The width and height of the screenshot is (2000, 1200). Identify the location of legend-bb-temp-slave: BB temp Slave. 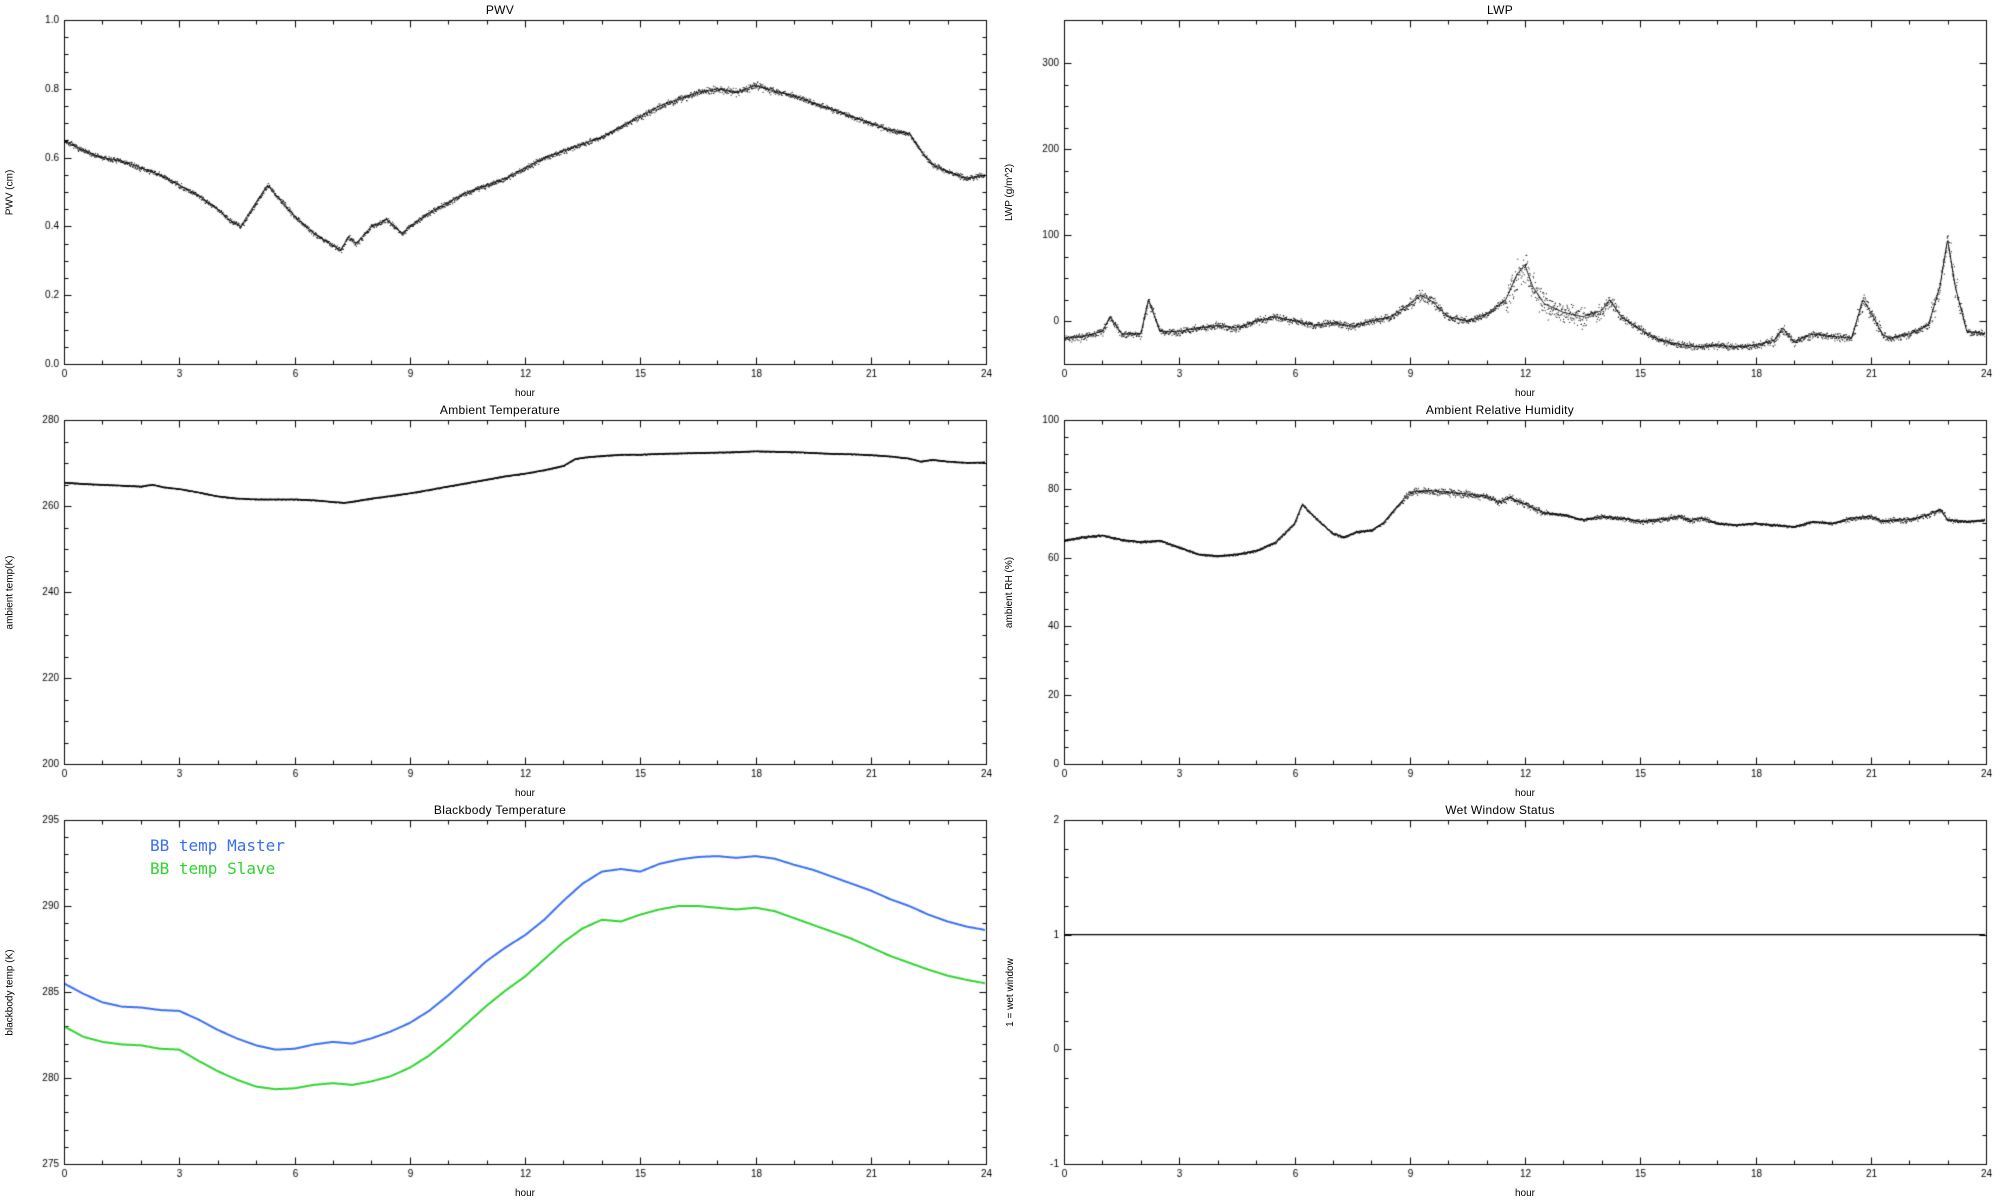
(213, 868).